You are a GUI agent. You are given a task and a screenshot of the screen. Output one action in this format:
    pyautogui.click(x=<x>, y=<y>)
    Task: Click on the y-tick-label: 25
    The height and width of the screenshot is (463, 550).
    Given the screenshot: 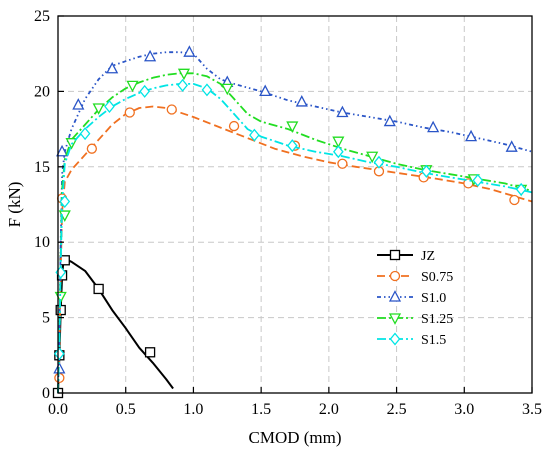 What is the action you would take?
    pyautogui.click(x=42, y=16)
    